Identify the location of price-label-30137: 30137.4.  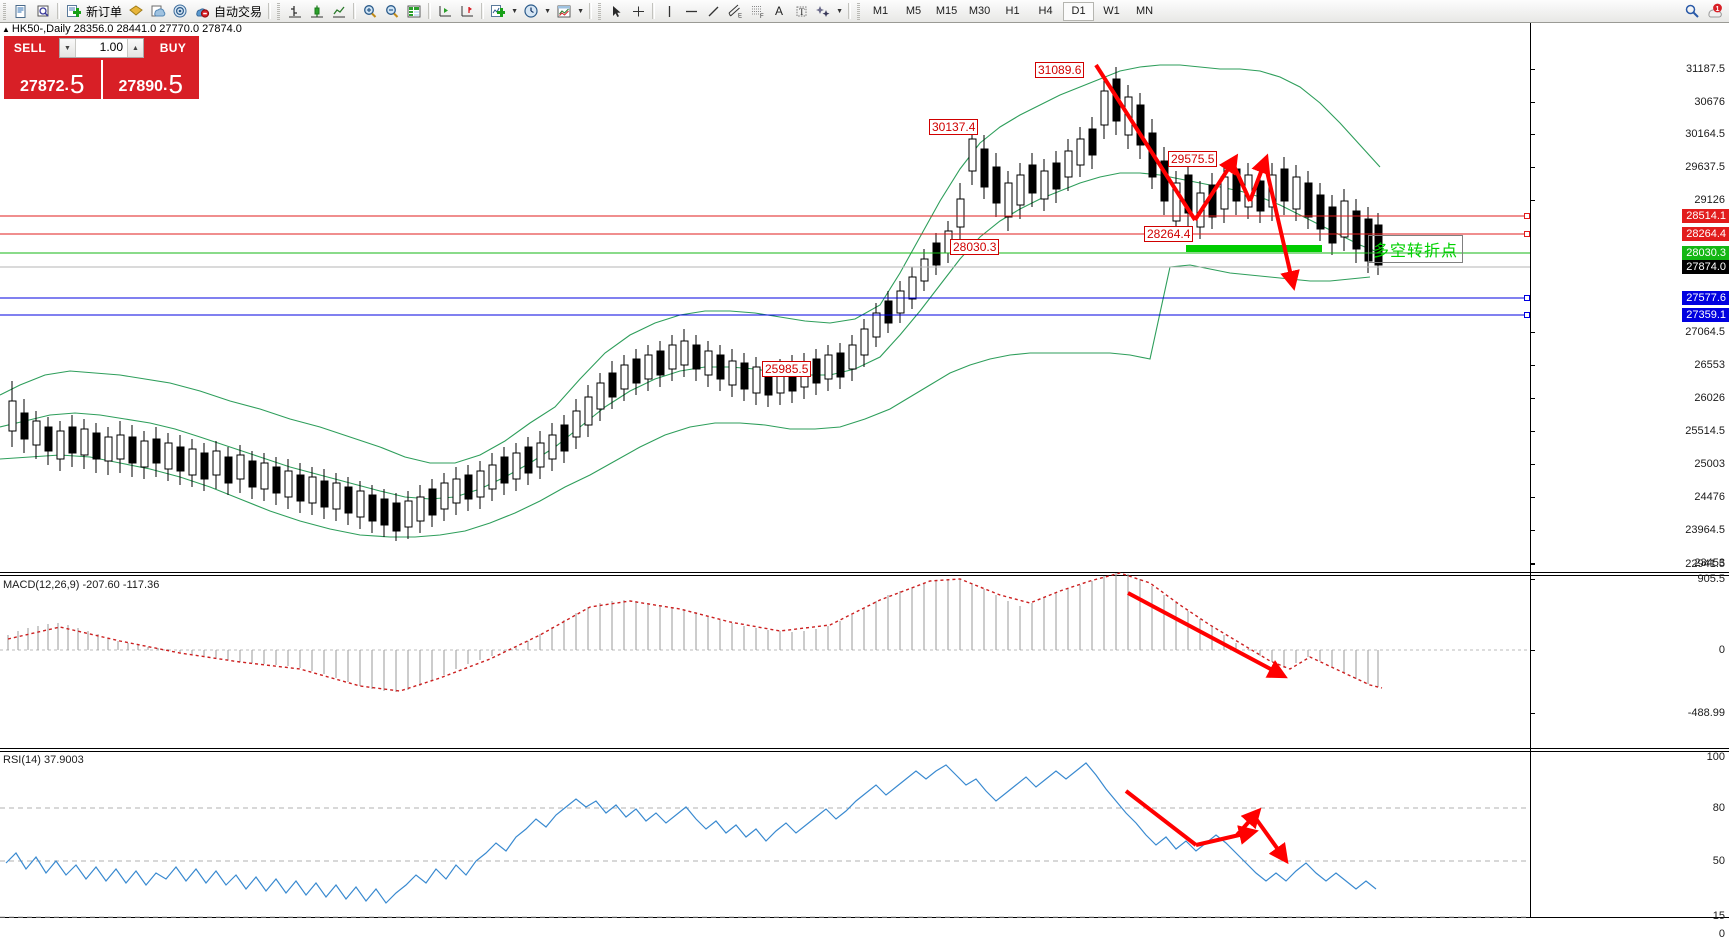
(954, 127).